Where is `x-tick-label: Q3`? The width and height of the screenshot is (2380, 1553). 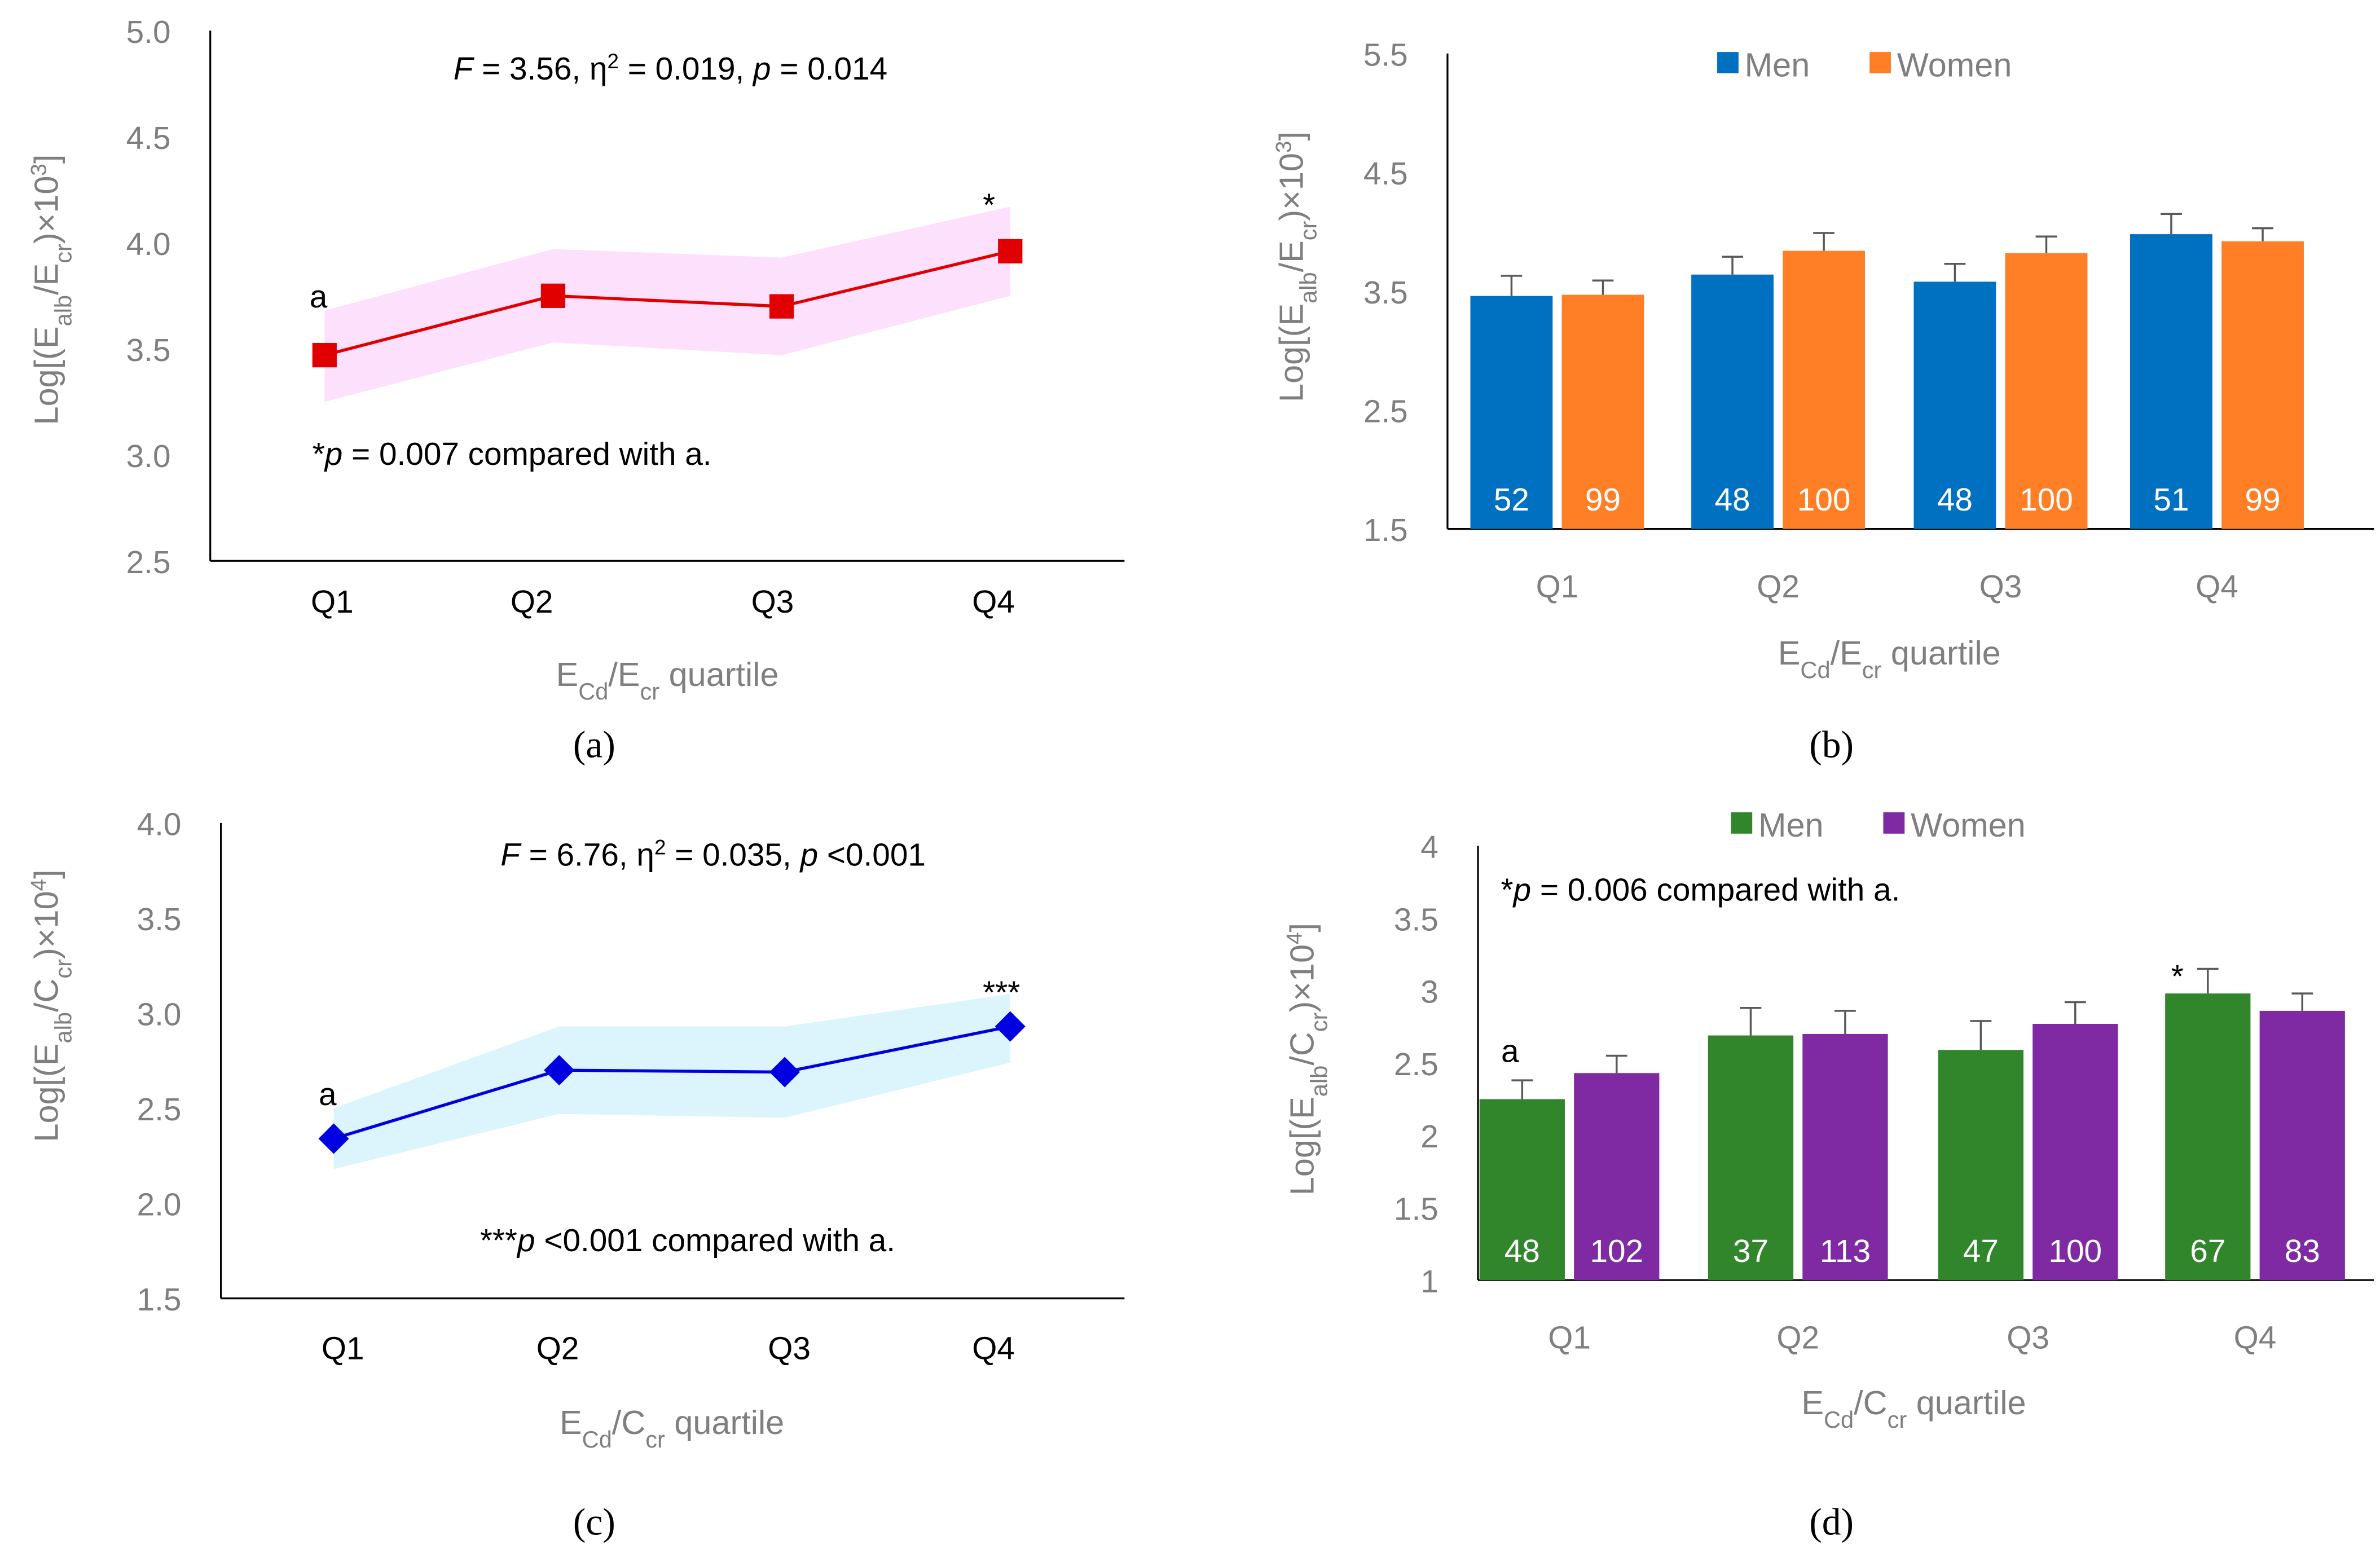 x-tick-label: Q3 is located at coordinates (772, 602).